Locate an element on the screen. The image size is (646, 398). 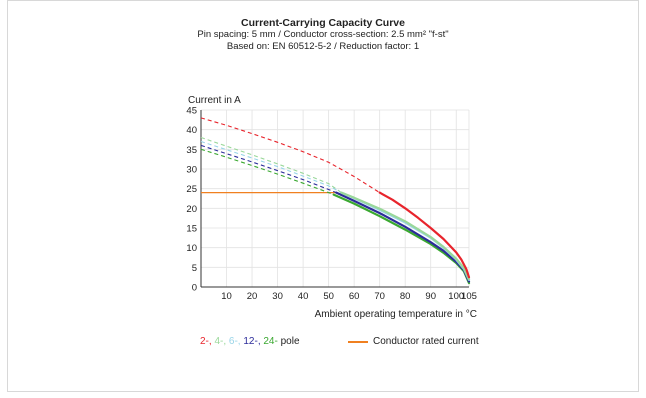
y-tick-label-15: 15 is located at coordinates (191, 229).